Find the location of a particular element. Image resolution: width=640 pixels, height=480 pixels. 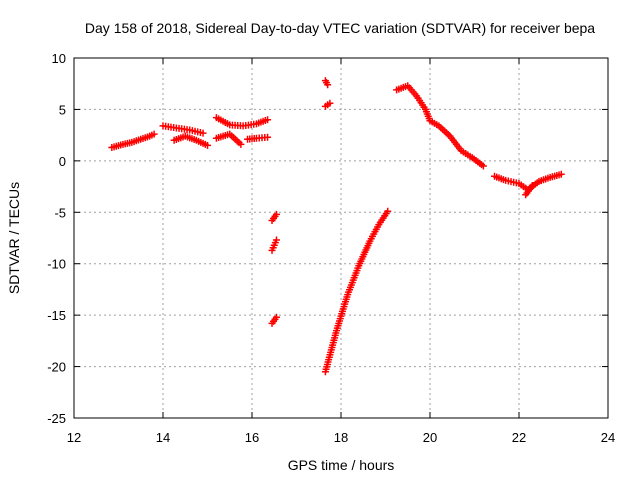

y-tick-label: 5 is located at coordinates (62, 109).